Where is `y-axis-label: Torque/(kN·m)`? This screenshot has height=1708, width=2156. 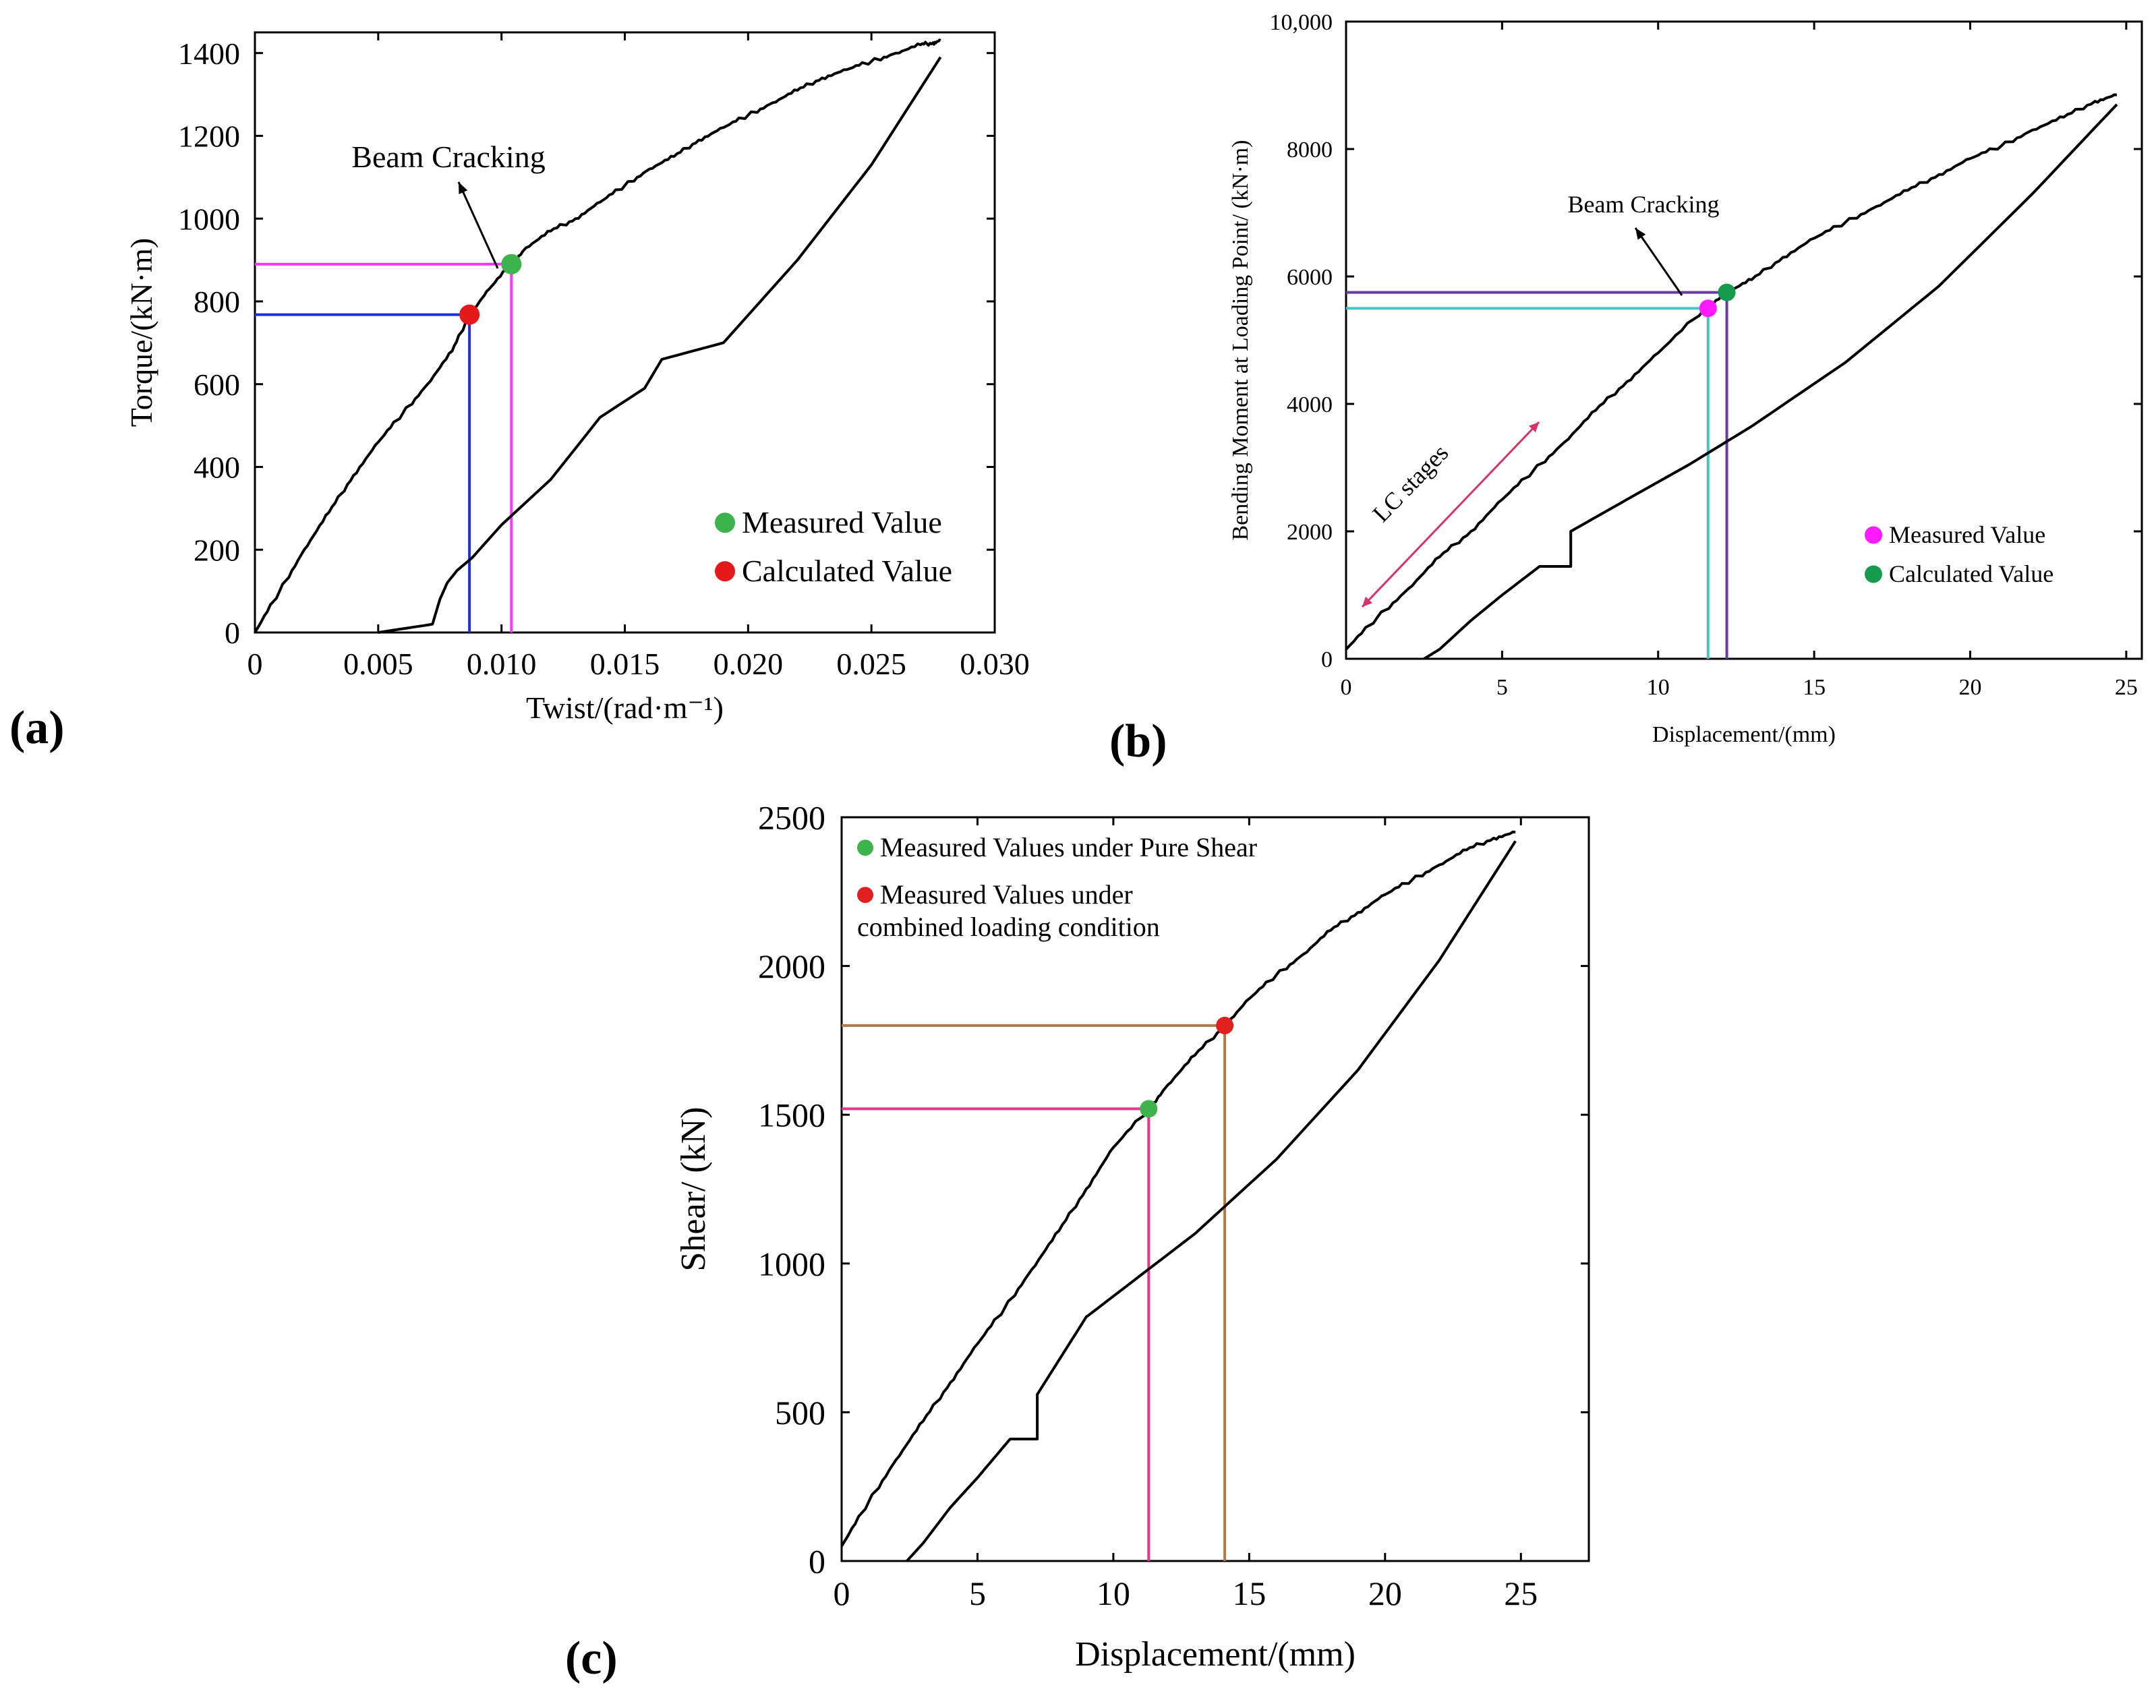 y-axis-label: Torque/(kN·m) is located at coordinates (141, 332).